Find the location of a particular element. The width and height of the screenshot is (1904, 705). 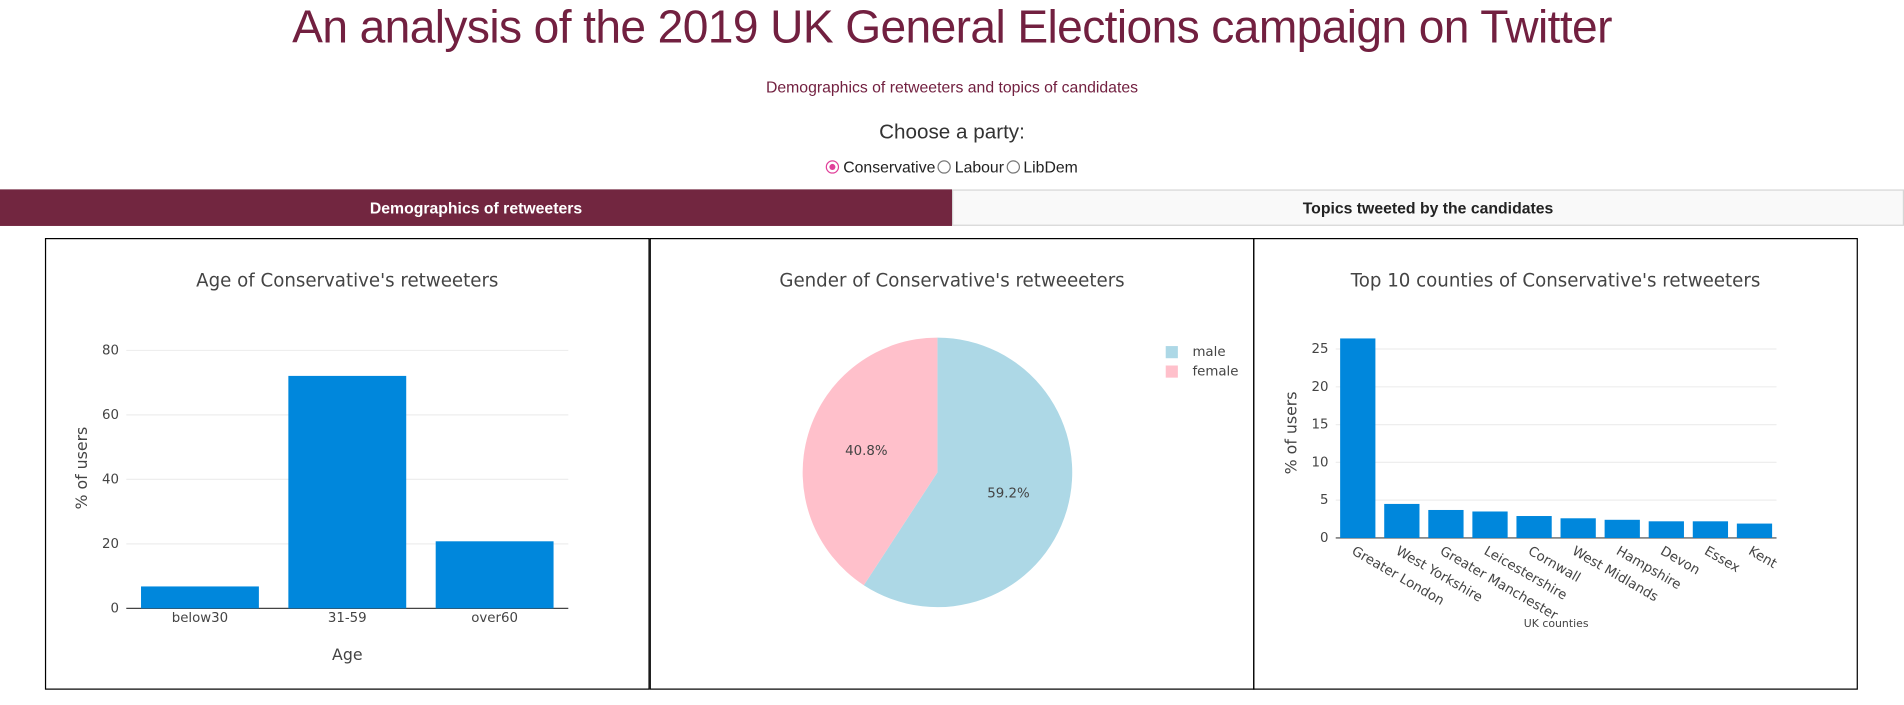

party-option: LibDem is located at coordinates (1042, 167).